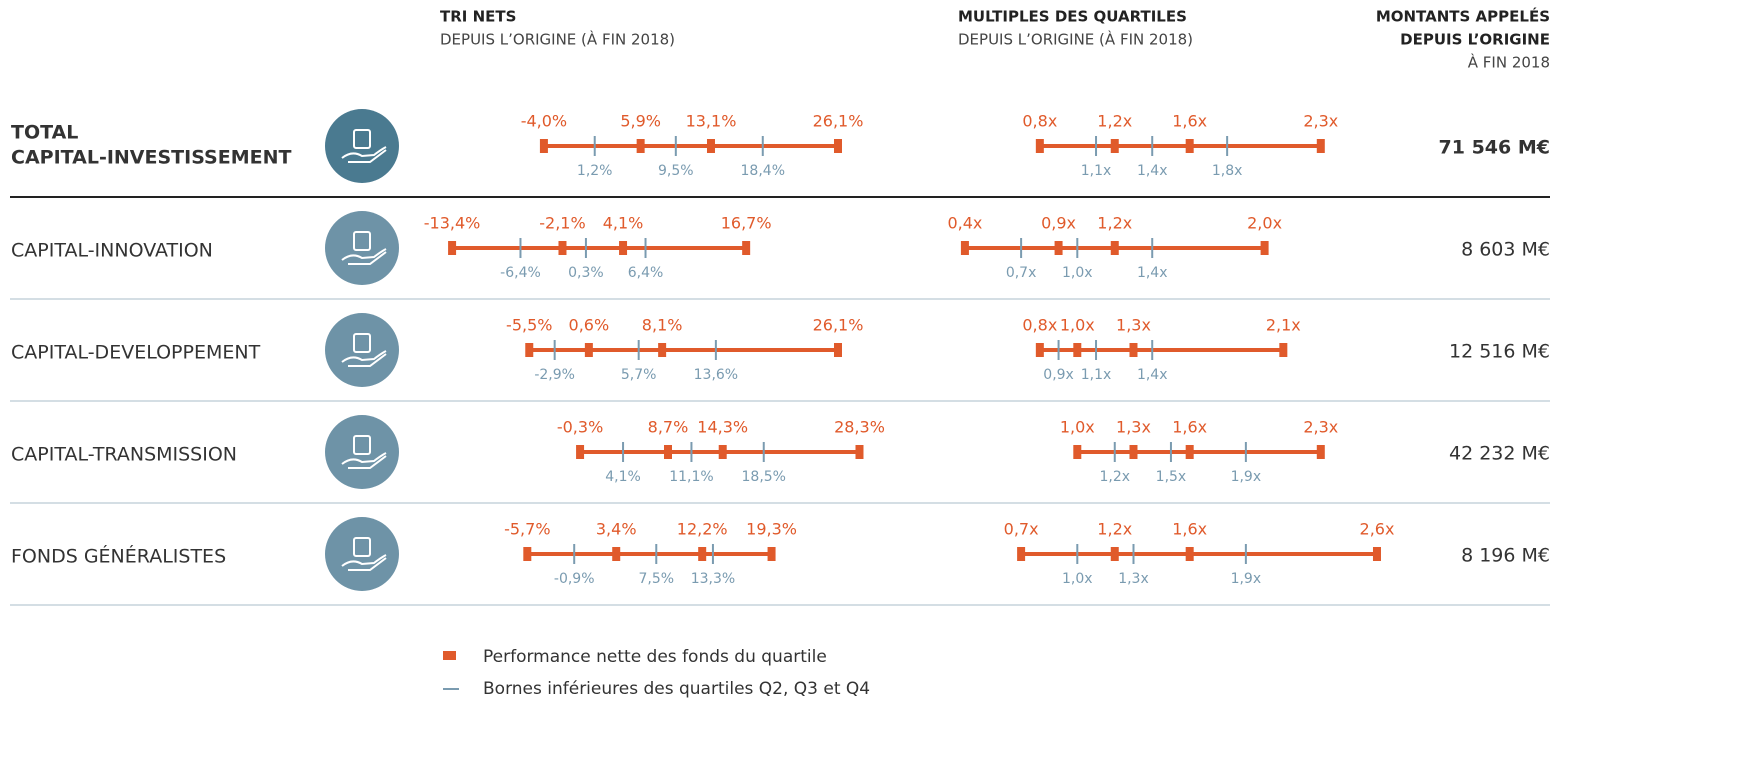 The image size is (1744, 778). Describe the element at coordinates (595, 171) in the screenshot. I see `bound-label: 1,2%` at that location.